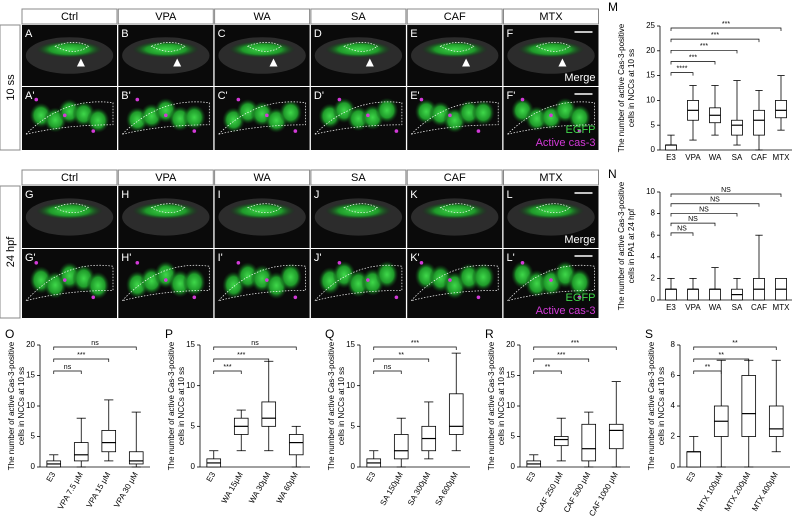 The image size is (800, 516). I want to click on y-tick-label: 25, so click(650, 25).